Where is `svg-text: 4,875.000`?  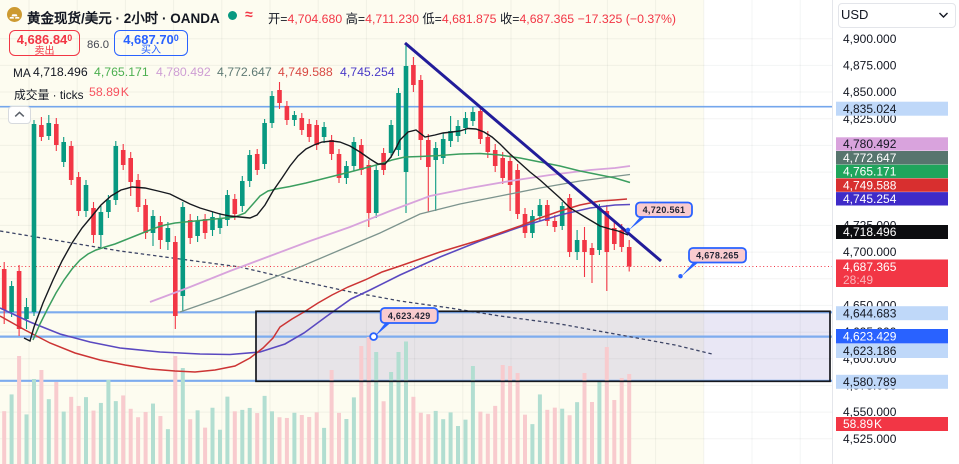 svg-text: 4,875.000 is located at coordinates (870, 66).